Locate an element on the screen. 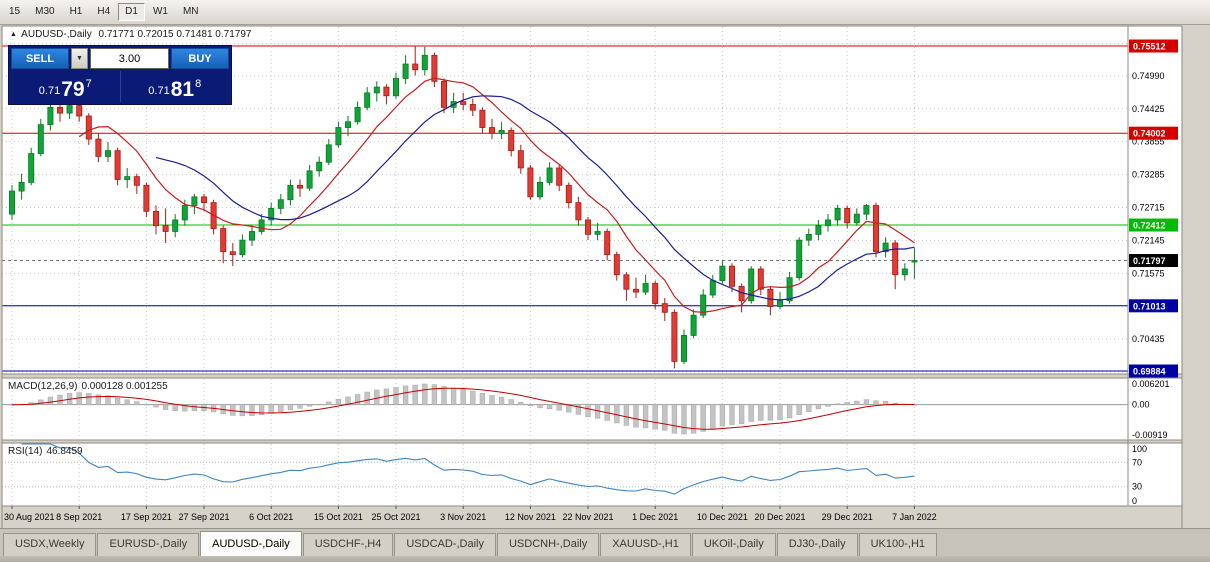  svg-text: 100 is located at coordinates (1139, 449).